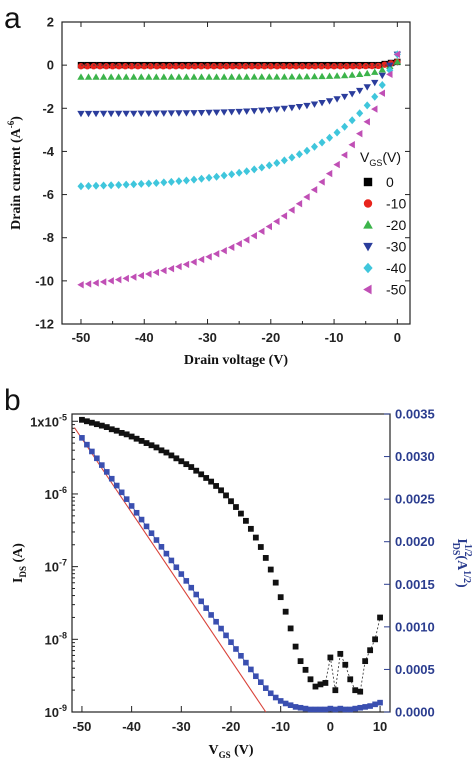  Describe the element at coordinates (415, 541) in the screenshot. I see `y-right-tick-label-b: 0.0020` at that location.